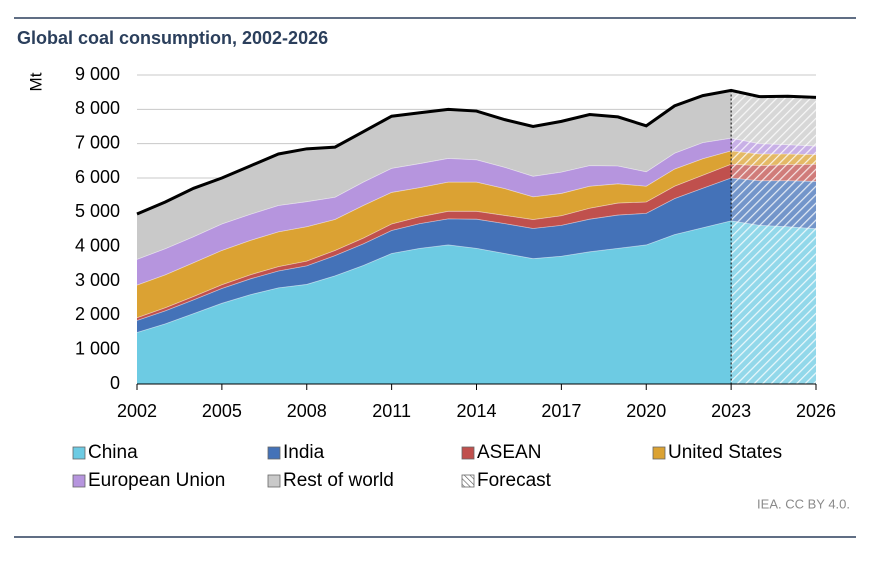 The width and height of the screenshot is (873, 567). Describe the element at coordinates (97, 74) in the screenshot. I see `y-tick-label: 9 000` at that location.